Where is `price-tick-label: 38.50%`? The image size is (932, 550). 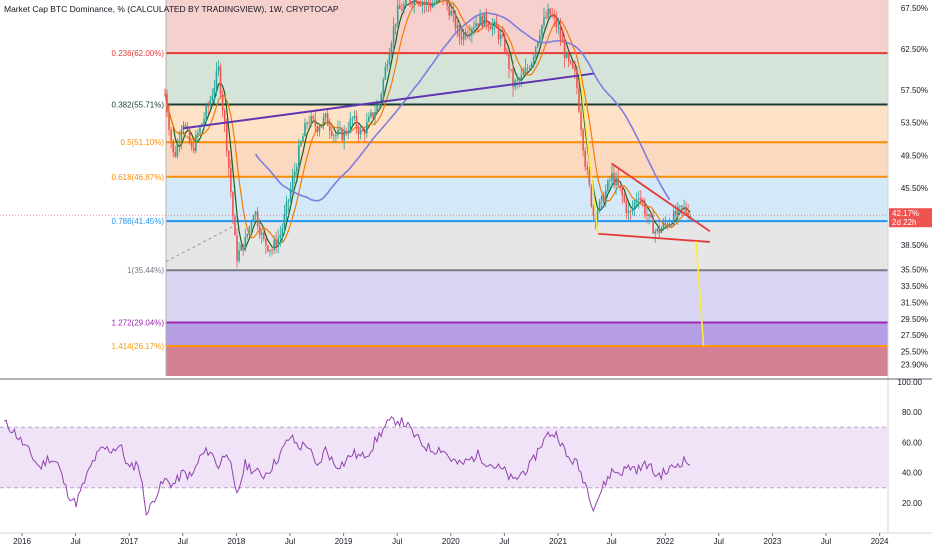 price-tick-label: 38.50% is located at coordinates (914, 245).